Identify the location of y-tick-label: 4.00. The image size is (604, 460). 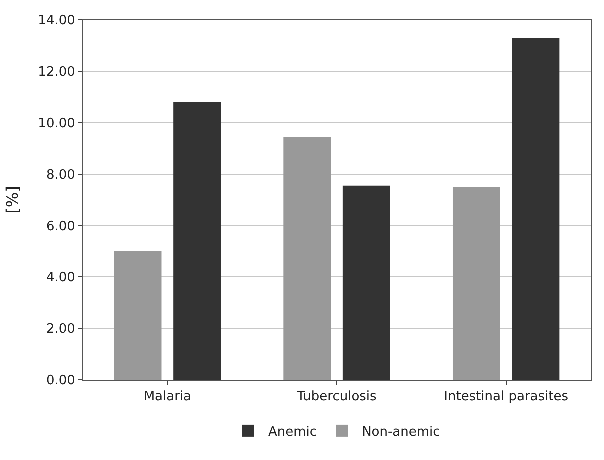
(61, 278).